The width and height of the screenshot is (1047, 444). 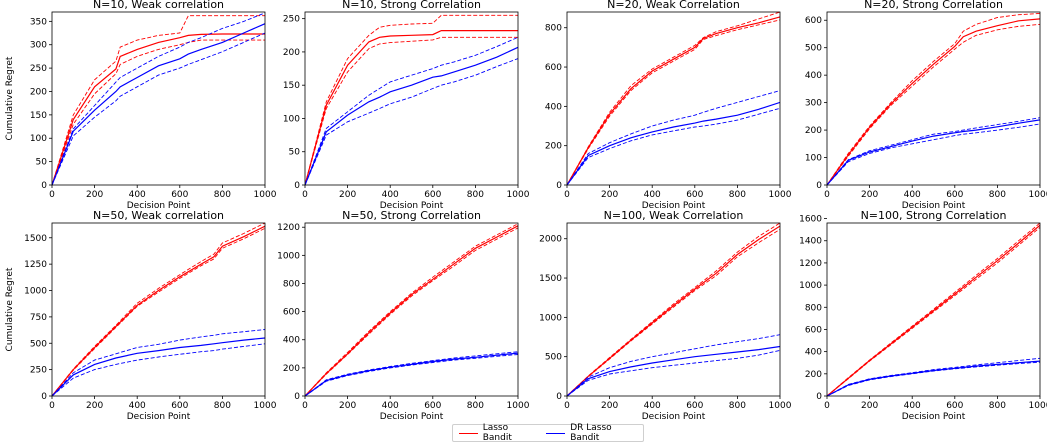 What do you see at coordinates (591, 433) in the screenshot?
I see `legend-label-dr-lasso: DR Lasso Bandit` at bounding box center [591, 433].